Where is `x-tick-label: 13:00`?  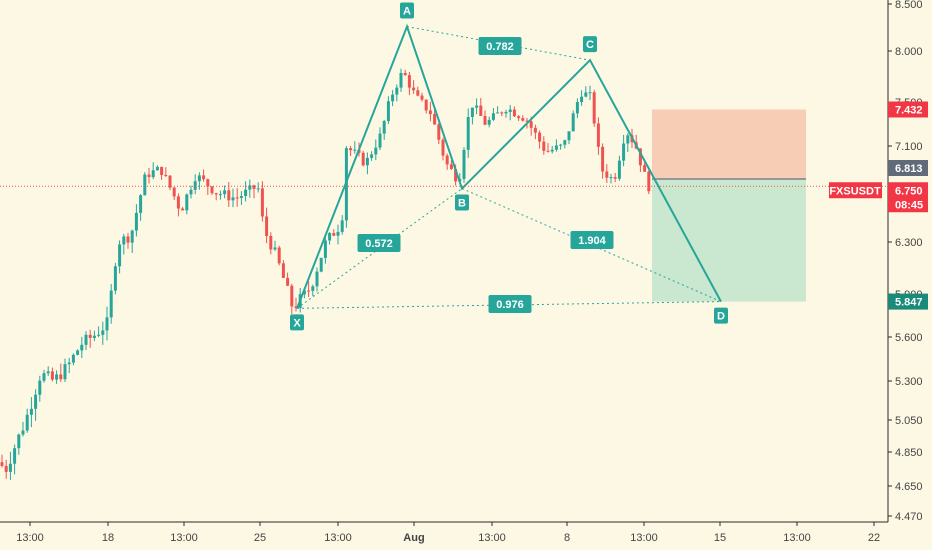 x-tick-label: 13:00 is located at coordinates (797, 538).